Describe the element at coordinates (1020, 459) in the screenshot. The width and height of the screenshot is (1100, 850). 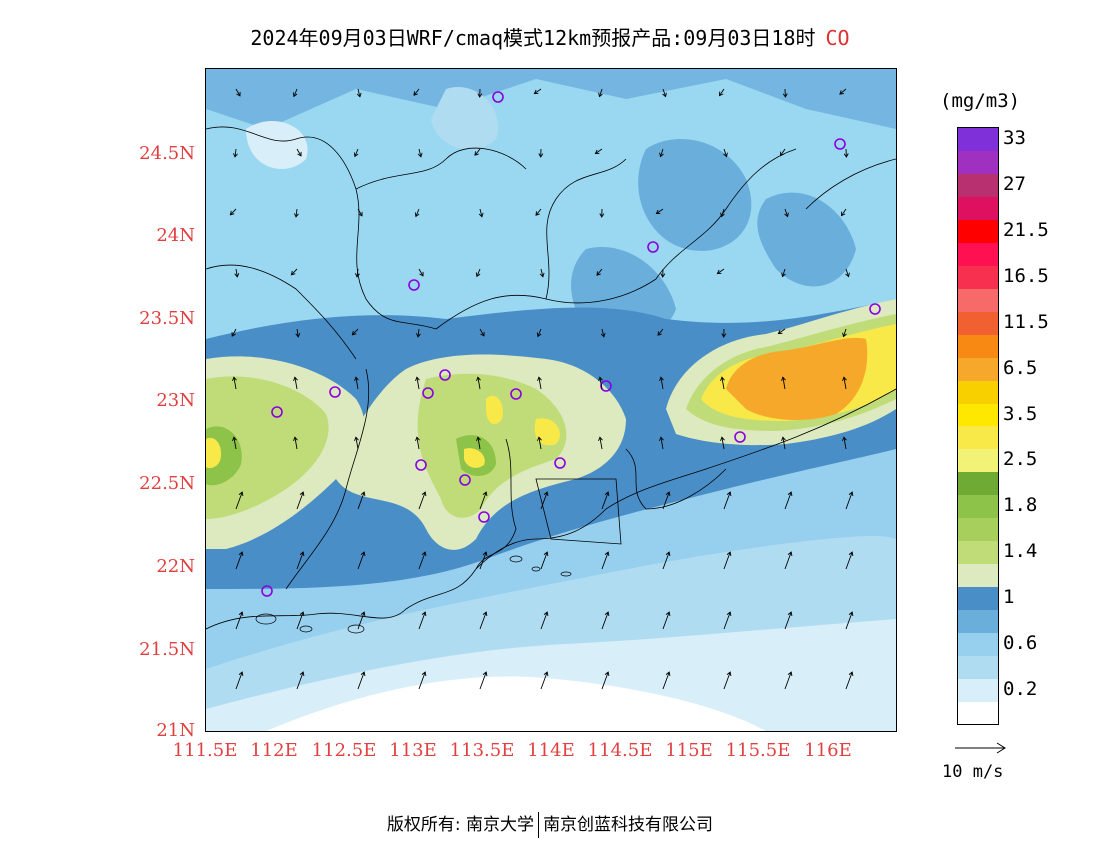
I see `colorbar-tick-label: 2.5` at that location.